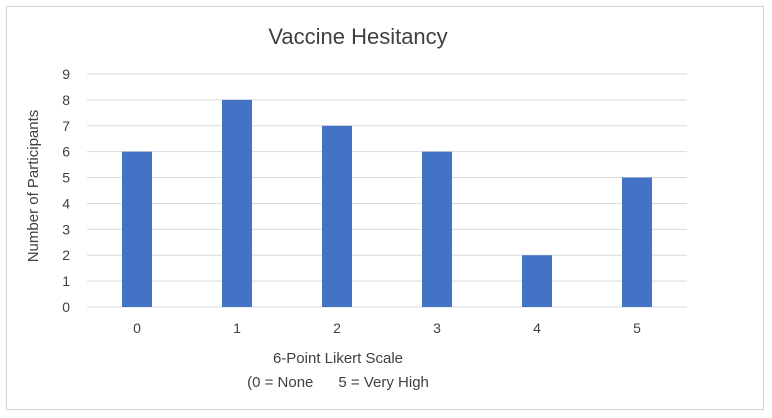 The width and height of the screenshot is (772, 418). Describe the element at coordinates (357, 36) in the screenshot. I see `chart-title: Vaccine Hesitancy` at that location.